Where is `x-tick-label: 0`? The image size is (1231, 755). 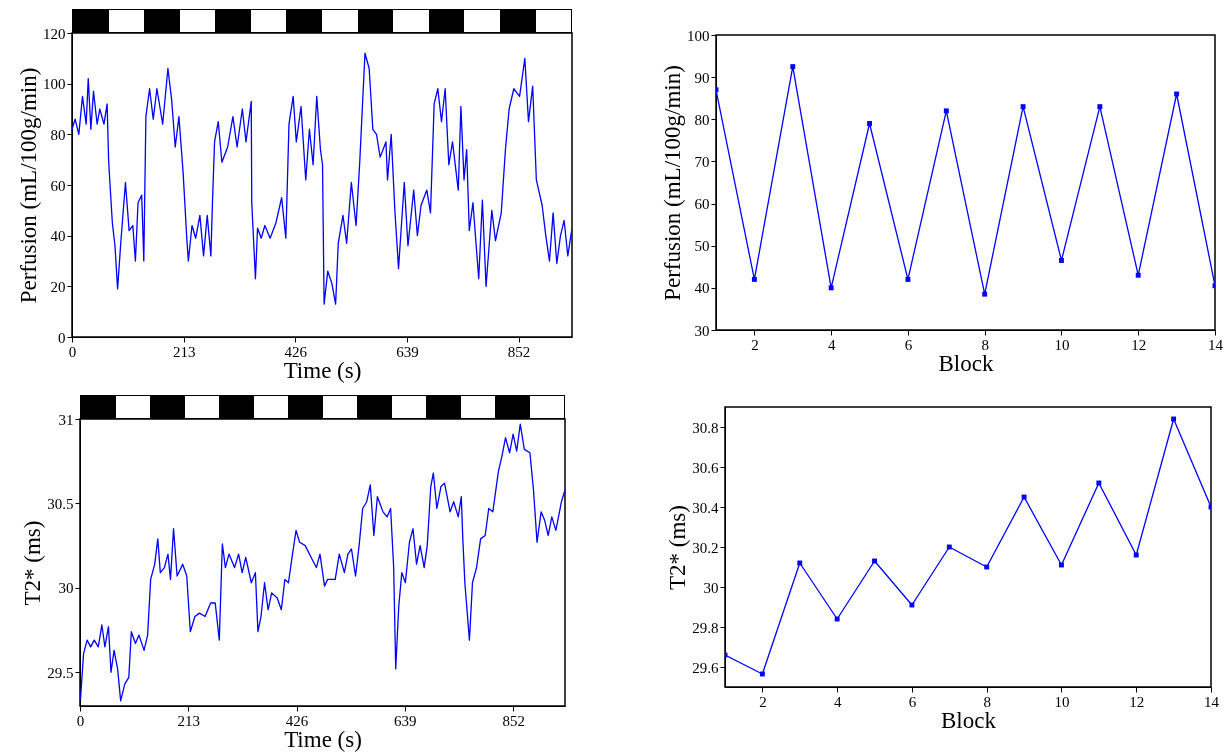
x-tick-label: 0 is located at coordinates (80, 720).